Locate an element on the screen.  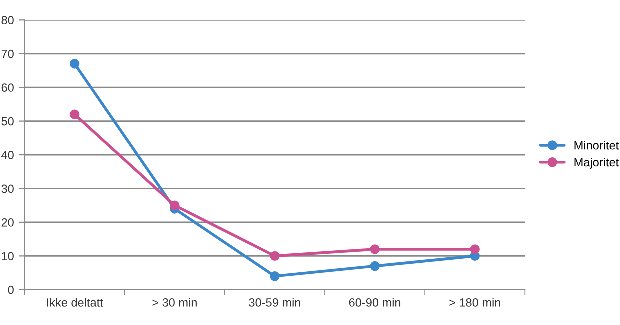
y-tick-label: 80 is located at coordinates (8, 20).